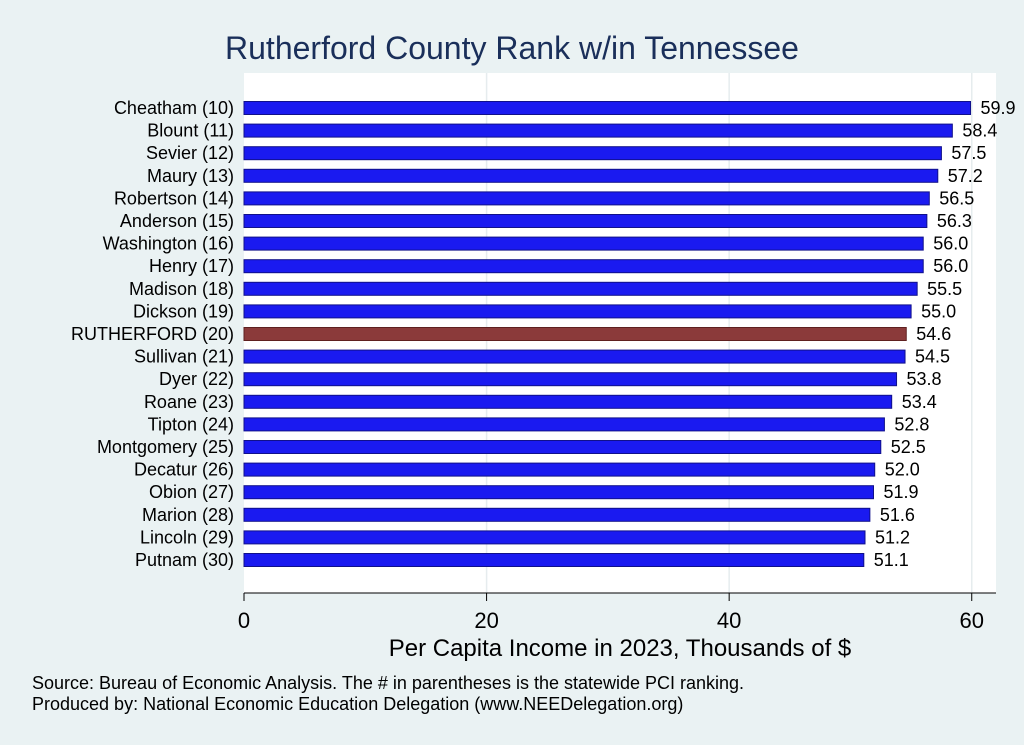 This screenshot has height=745, width=1024. I want to click on value-label: 51.6, so click(897, 515).